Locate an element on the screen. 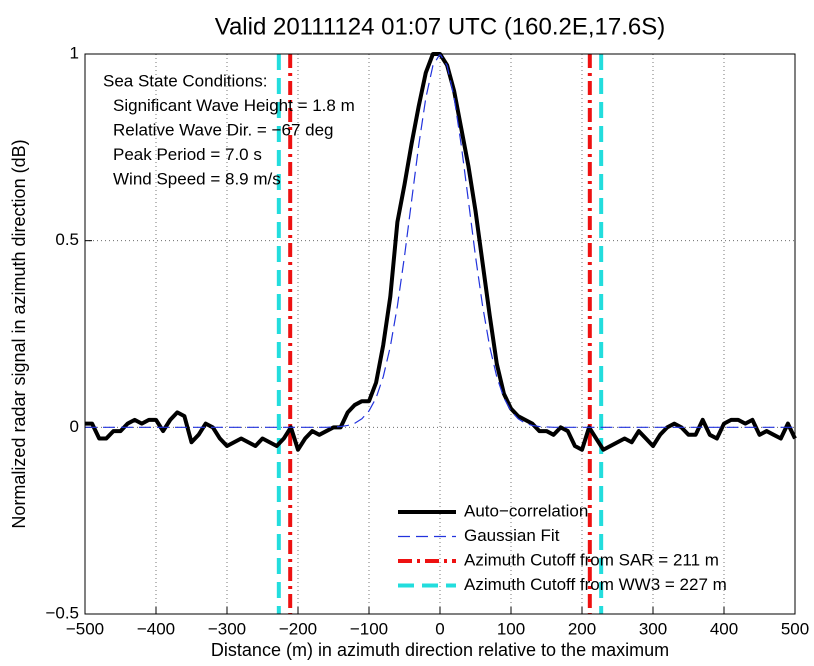 This screenshot has height=666, width=814. x-tick-label: −300 is located at coordinates (227, 628).